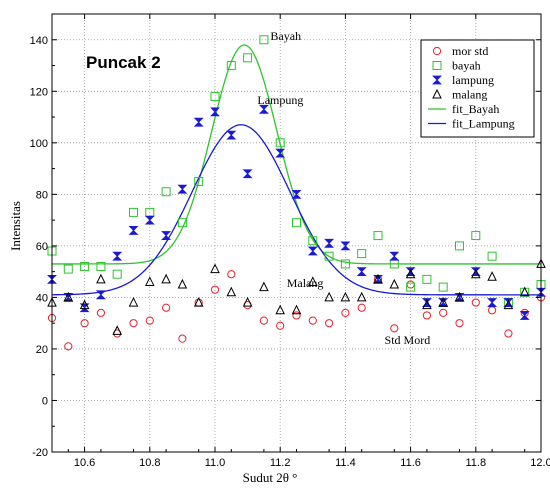  What do you see at coordinates (39, 144) in the screenshot?
I see `y-tick-label: 100` at bounding box center [39, 144].